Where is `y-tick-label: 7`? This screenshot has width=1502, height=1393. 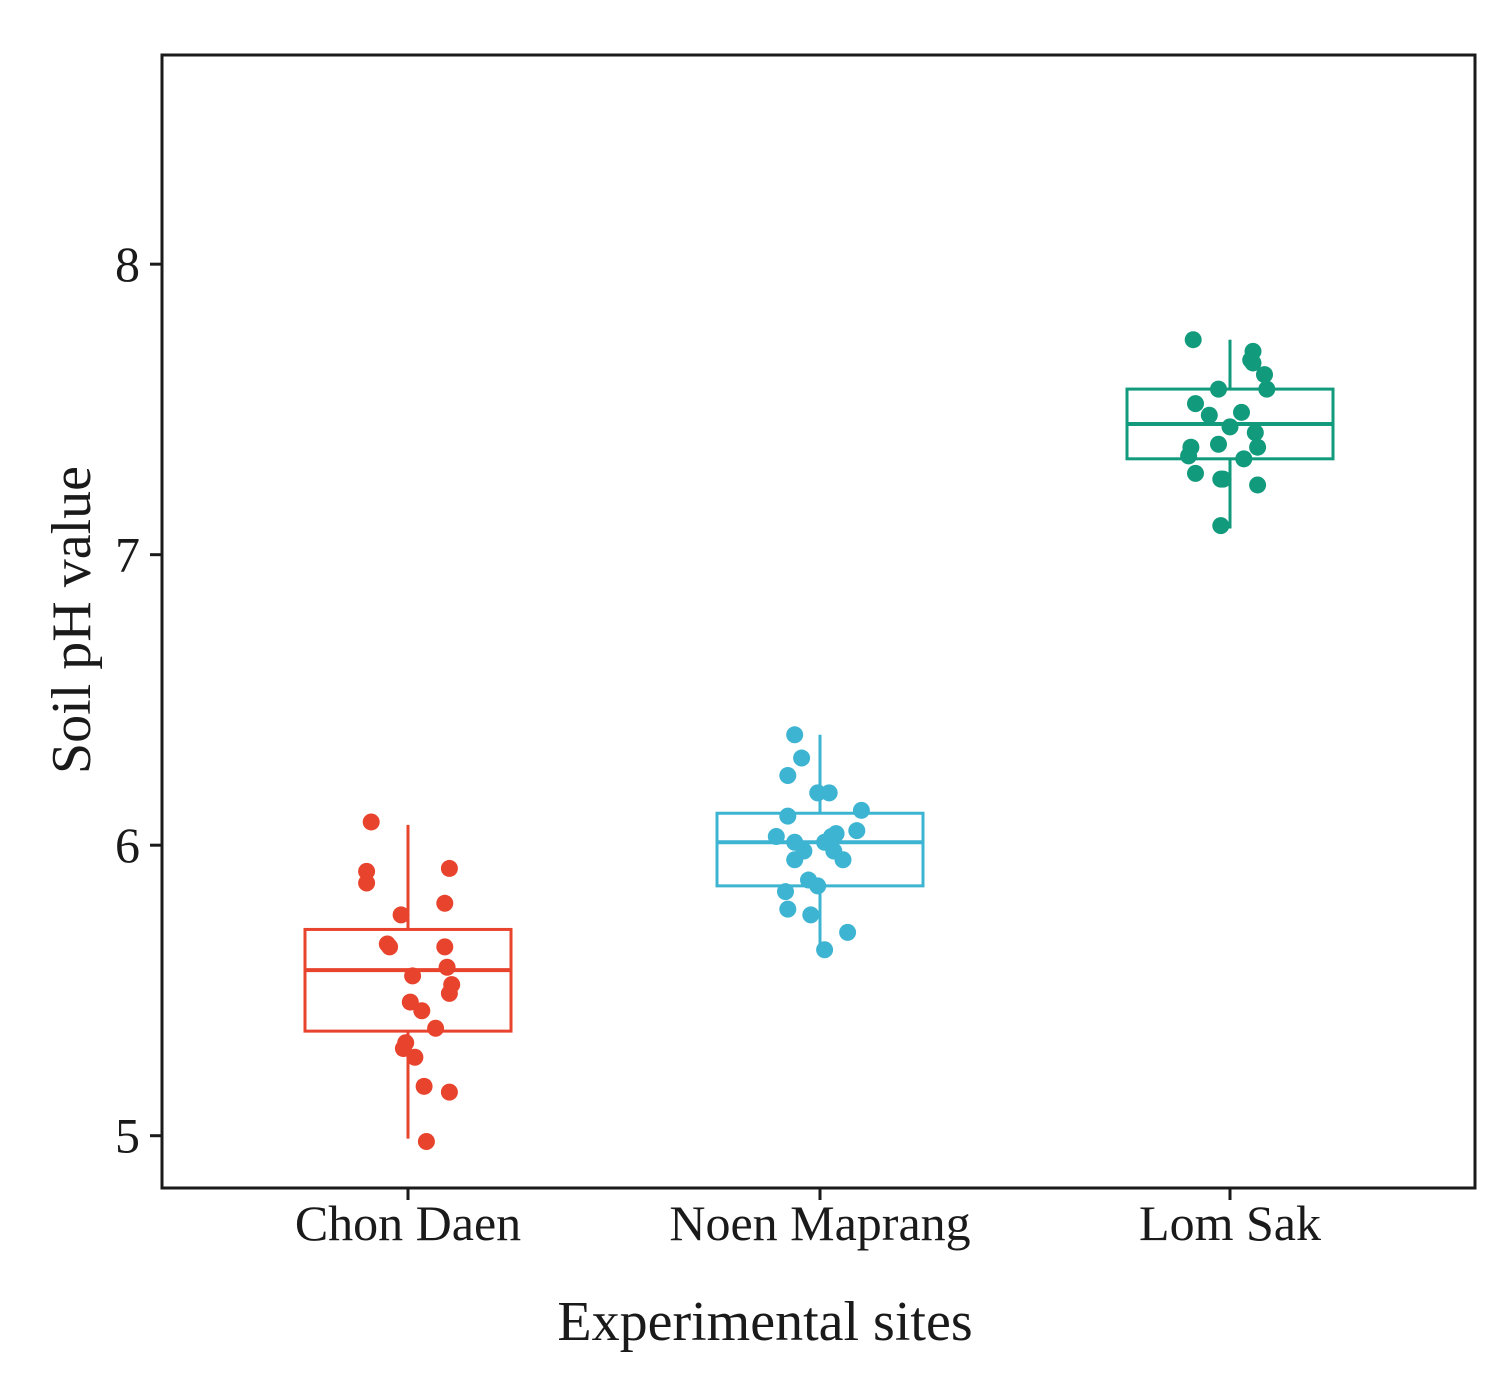
y-tick-label: 7 is located at coordinates (127, 555).